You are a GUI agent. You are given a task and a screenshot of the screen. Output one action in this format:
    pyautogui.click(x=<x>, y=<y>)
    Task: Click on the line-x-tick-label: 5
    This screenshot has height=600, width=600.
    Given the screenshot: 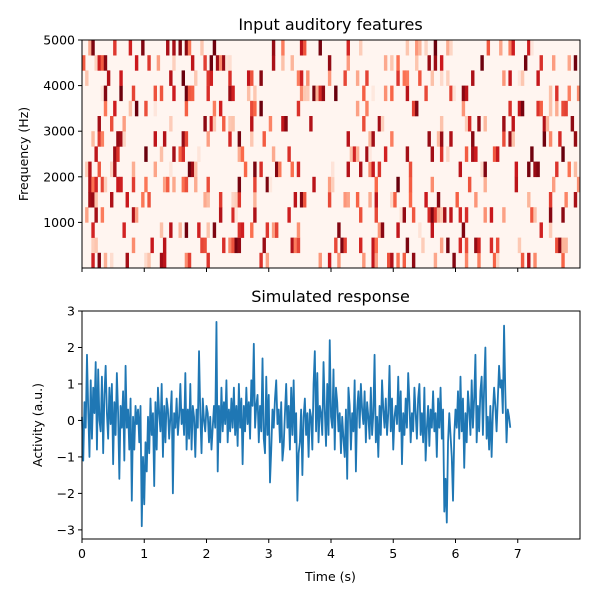 What is the action you would take?
    pyautogui.click(x=393, y=553)
    